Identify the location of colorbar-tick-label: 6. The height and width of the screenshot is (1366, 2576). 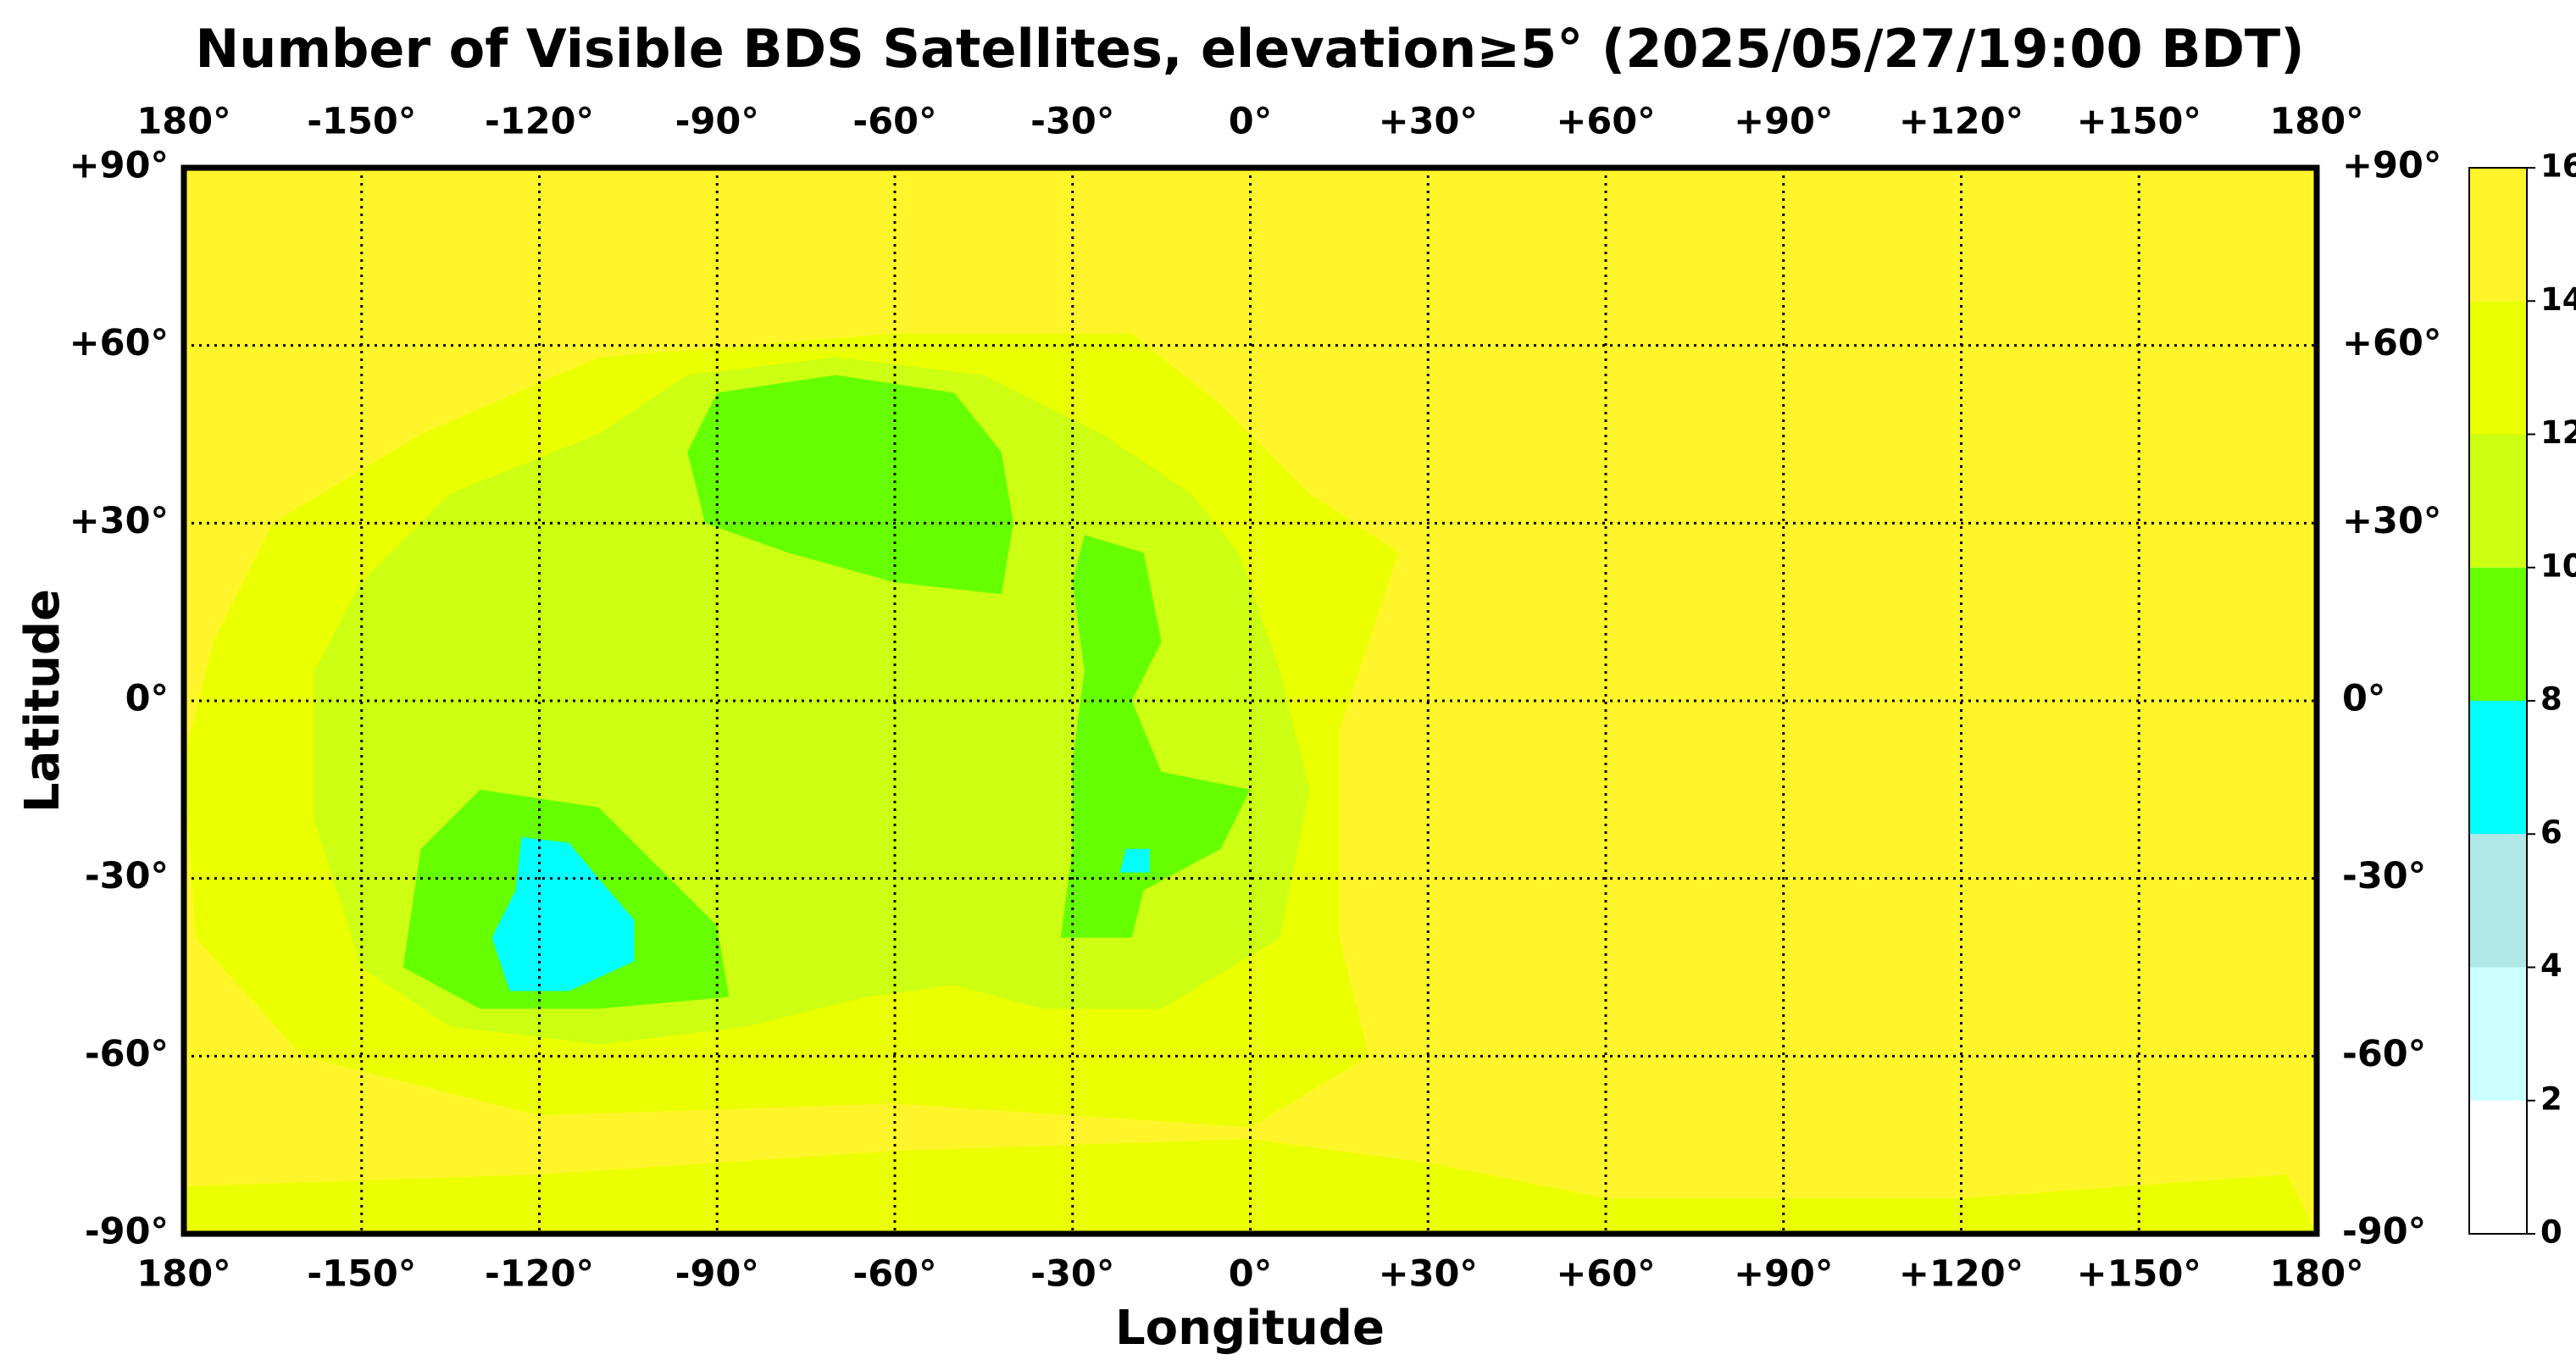
(2551, 832).